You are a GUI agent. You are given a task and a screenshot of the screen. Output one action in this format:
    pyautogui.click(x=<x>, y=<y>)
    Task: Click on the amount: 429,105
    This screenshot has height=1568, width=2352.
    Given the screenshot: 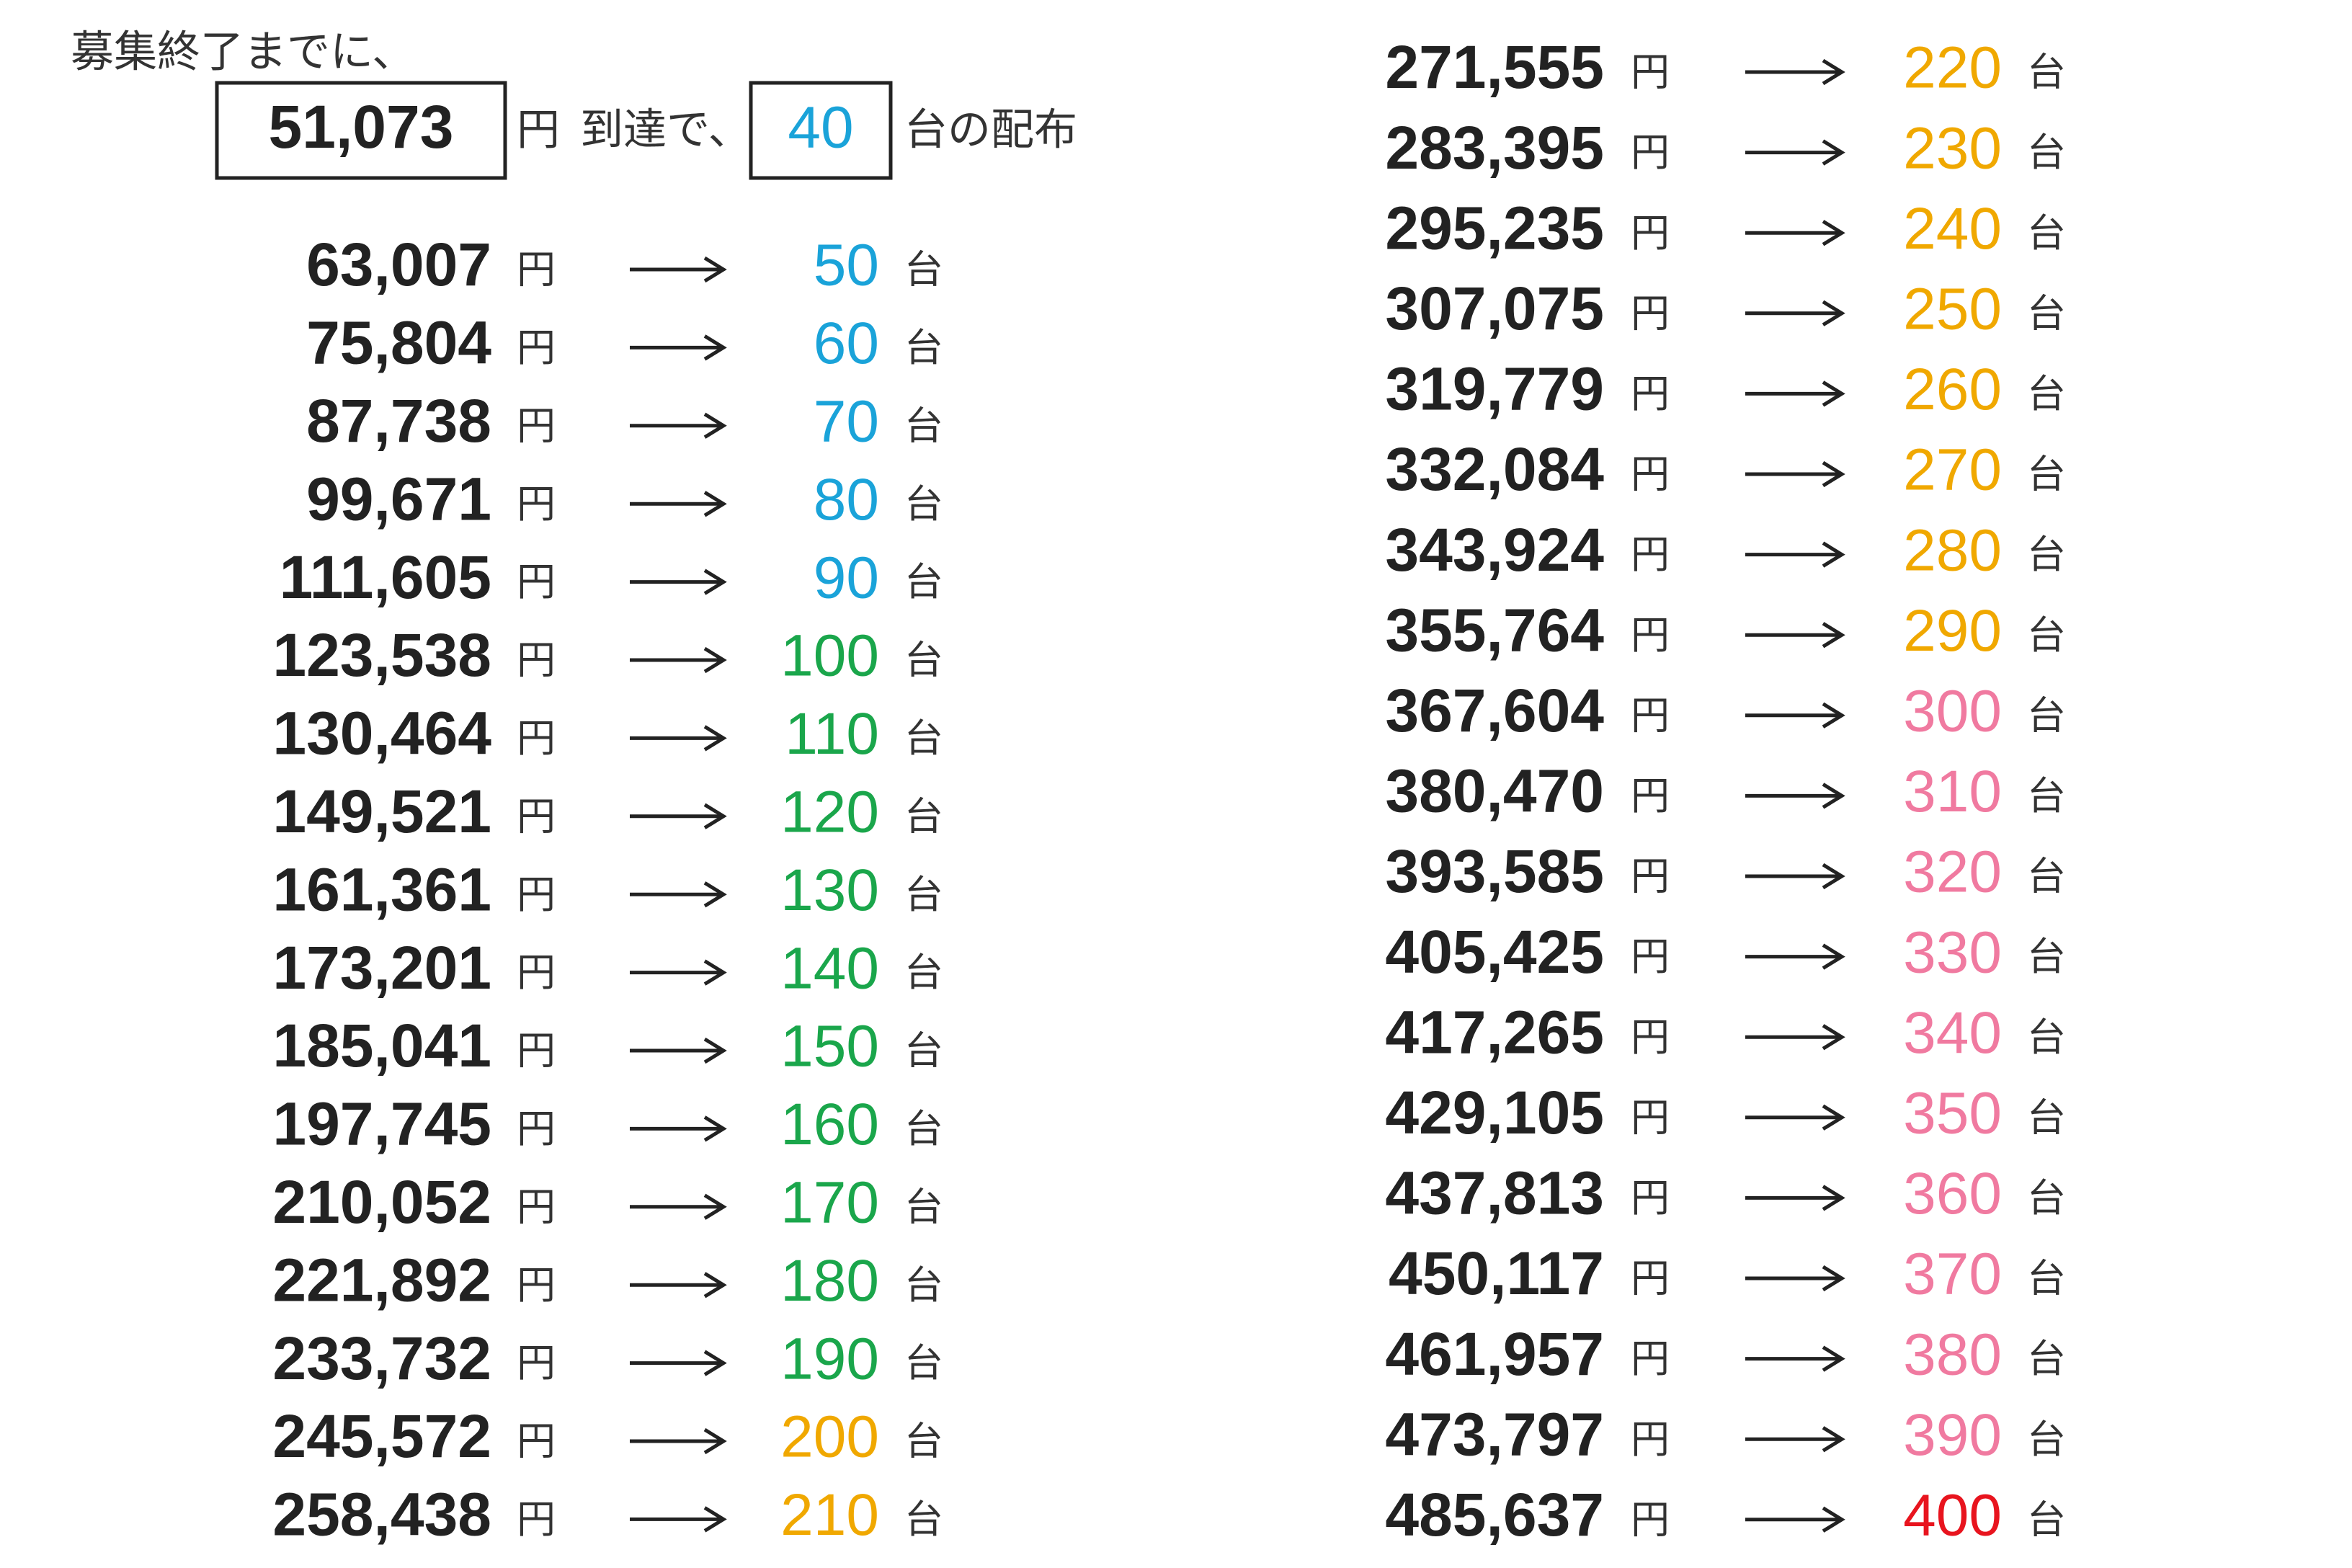 What is the action you would take?
    pyautogui.click(x=1494, y=1112)
    